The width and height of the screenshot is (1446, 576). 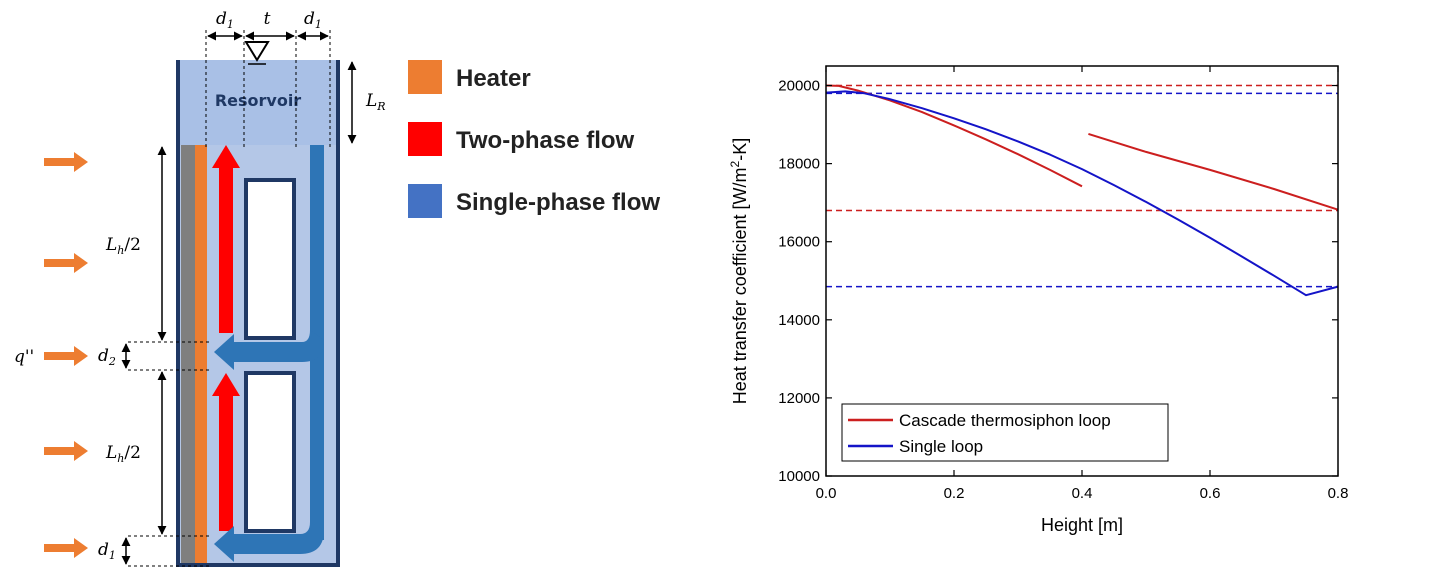 I want to click on dim-d1-bottom: d1, so click(x=107, y=551).